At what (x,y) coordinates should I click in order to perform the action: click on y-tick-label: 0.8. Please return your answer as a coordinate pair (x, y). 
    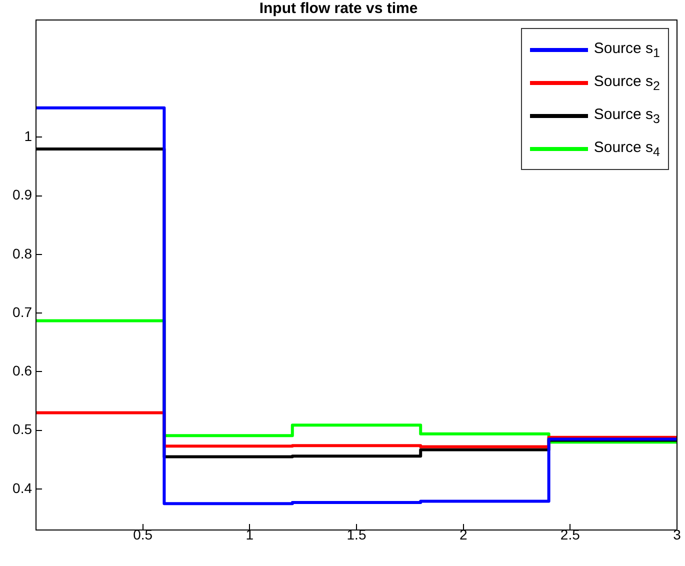
    Looking at the image, I should click on (22, 253).